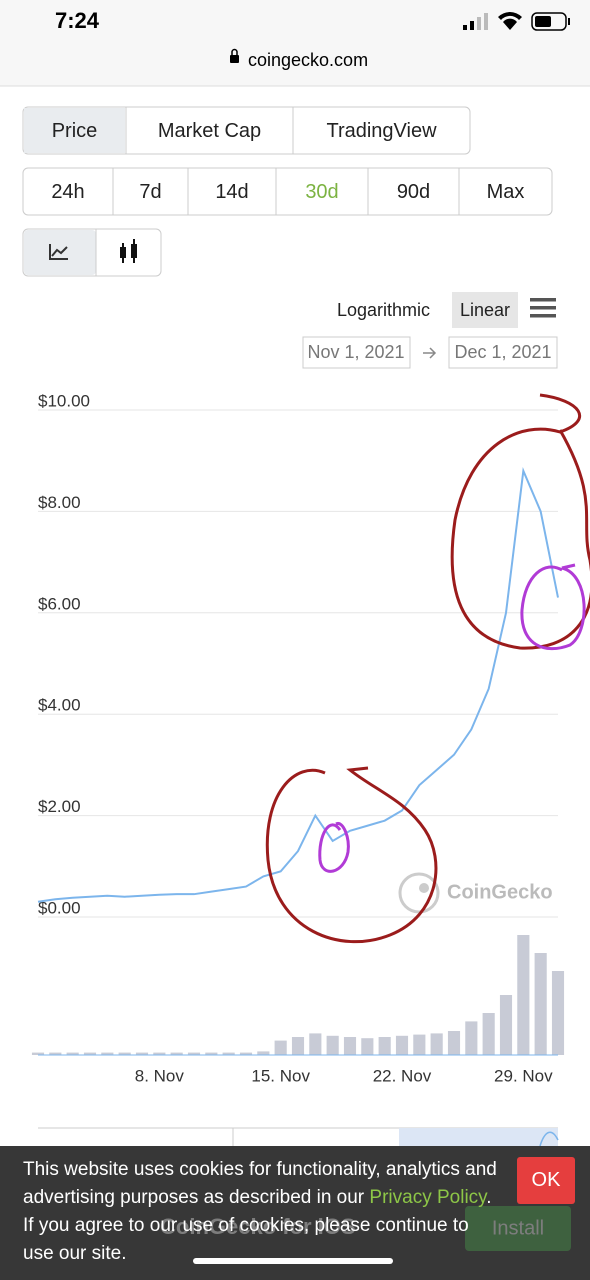 This screenshot has width=590, height=1280. What do you see at coordinates (428, 1197) in the screenshot?
I see `privacy-link: Privacy Policy` at bounding box center [428, 1197].